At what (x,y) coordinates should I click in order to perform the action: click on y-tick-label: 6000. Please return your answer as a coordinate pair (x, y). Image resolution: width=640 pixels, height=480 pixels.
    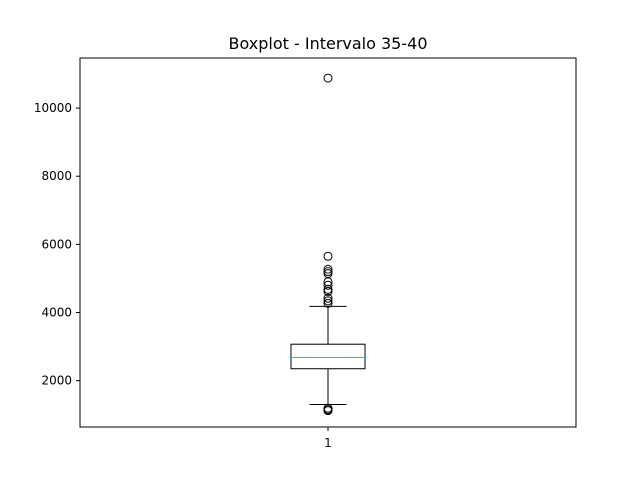
    Looking at the image, I should click on (56, 244).